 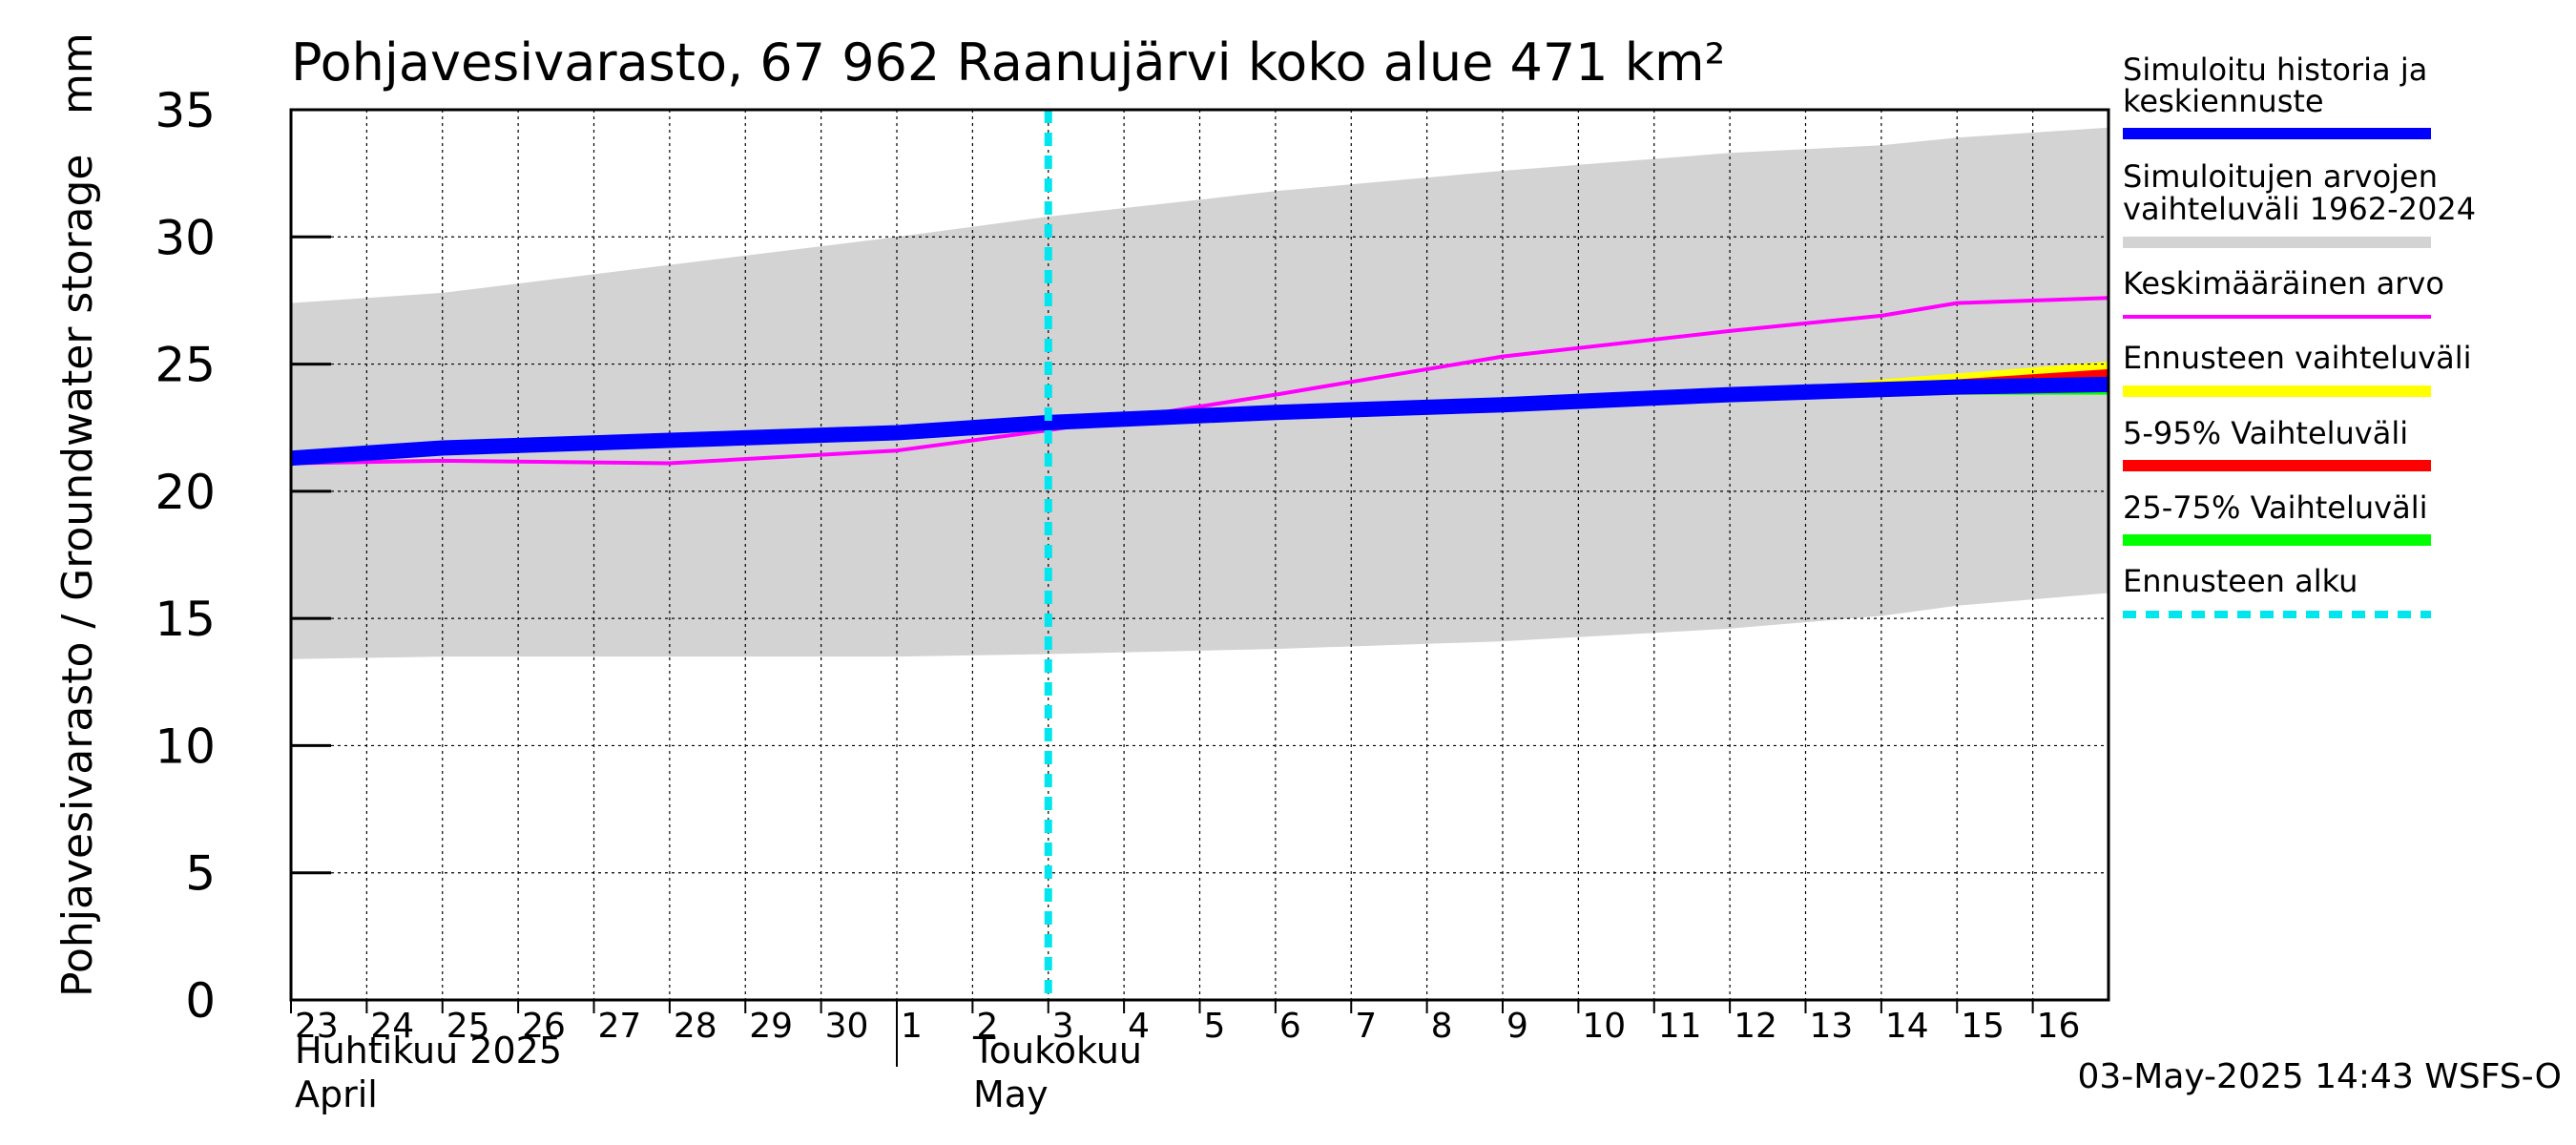 What do you see at coordinates (1011, 1094) in the screenshot?
I see `month-label-en: May` at bounding box center [1011, 1094].